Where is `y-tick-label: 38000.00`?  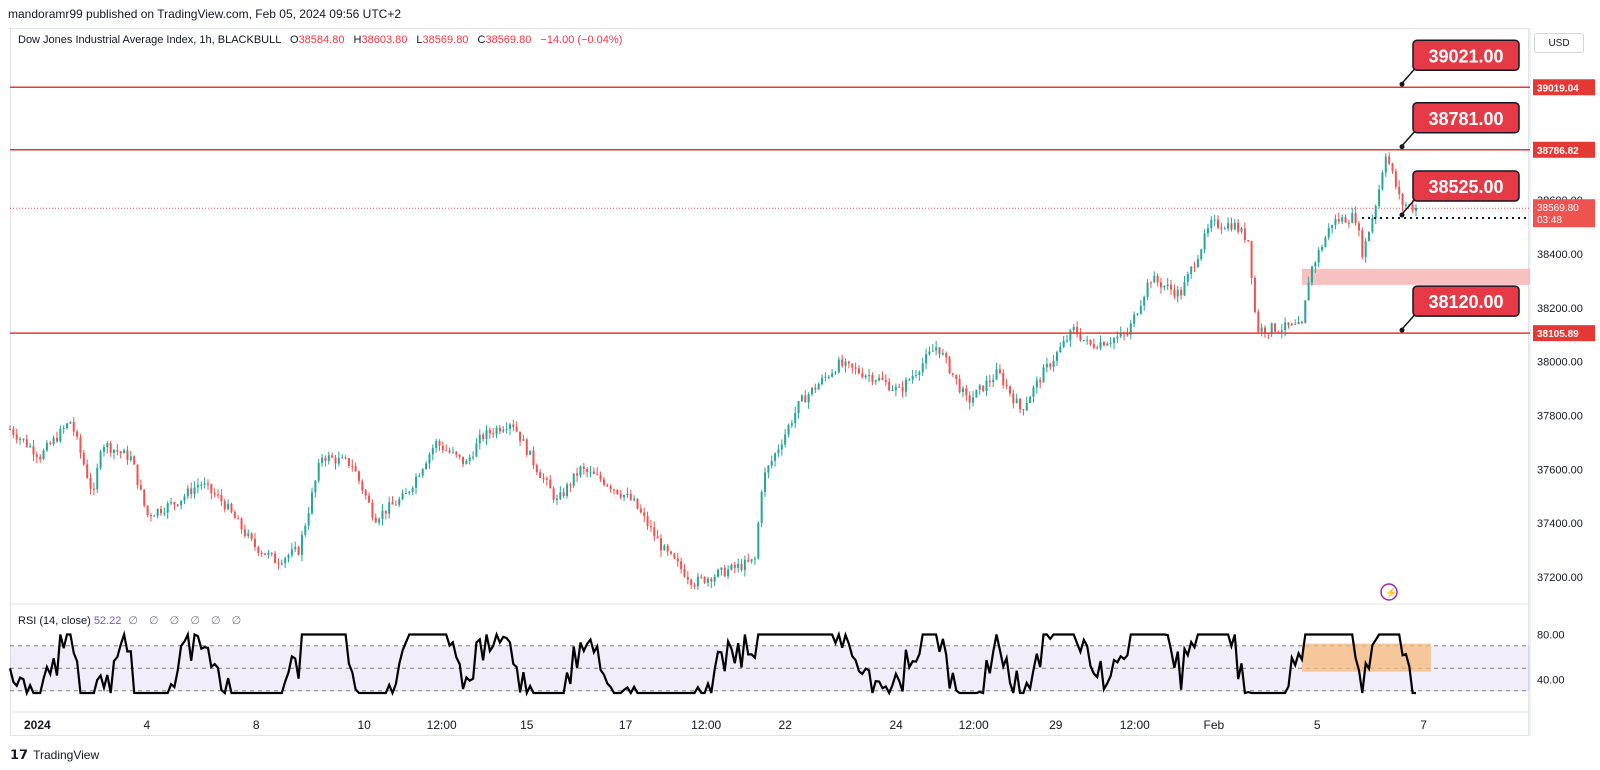 y-tick-label: 38000.00 is located at coordinates (1560, 363).